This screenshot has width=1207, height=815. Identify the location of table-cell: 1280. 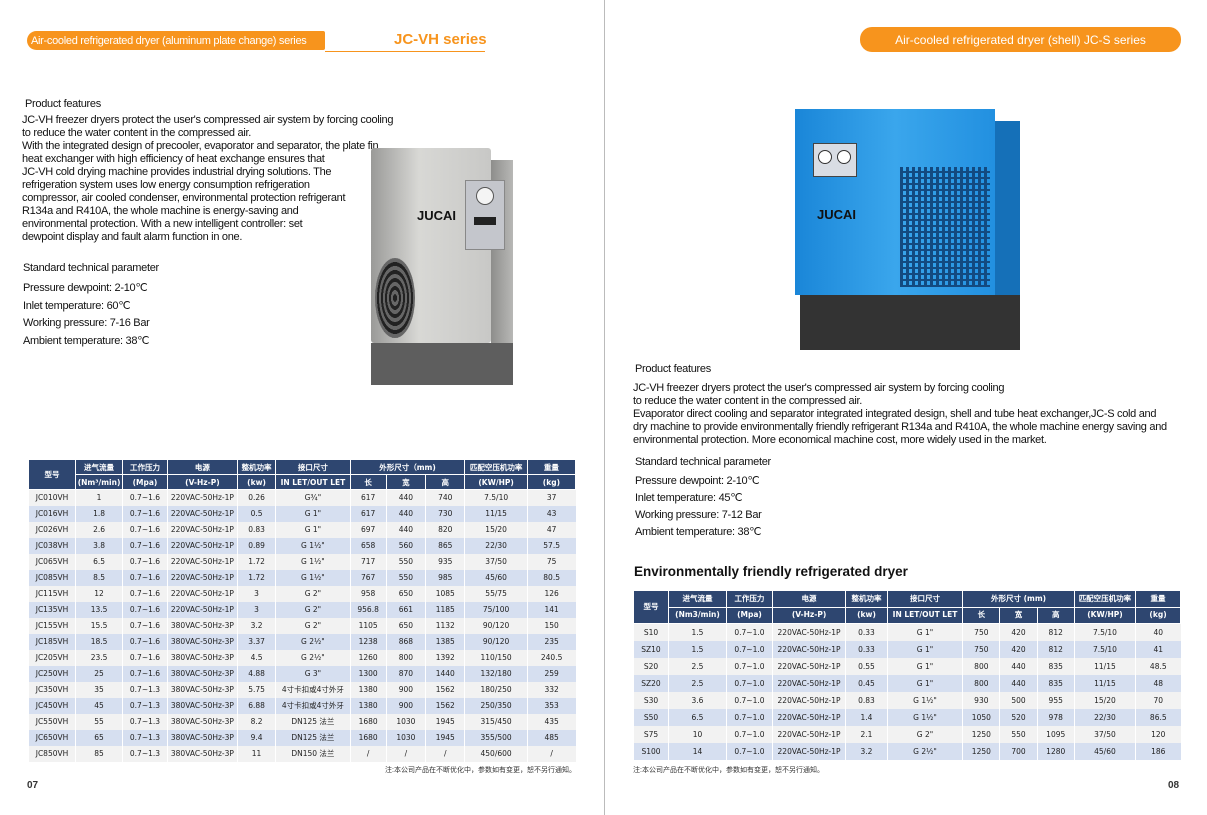
(1055, 751).